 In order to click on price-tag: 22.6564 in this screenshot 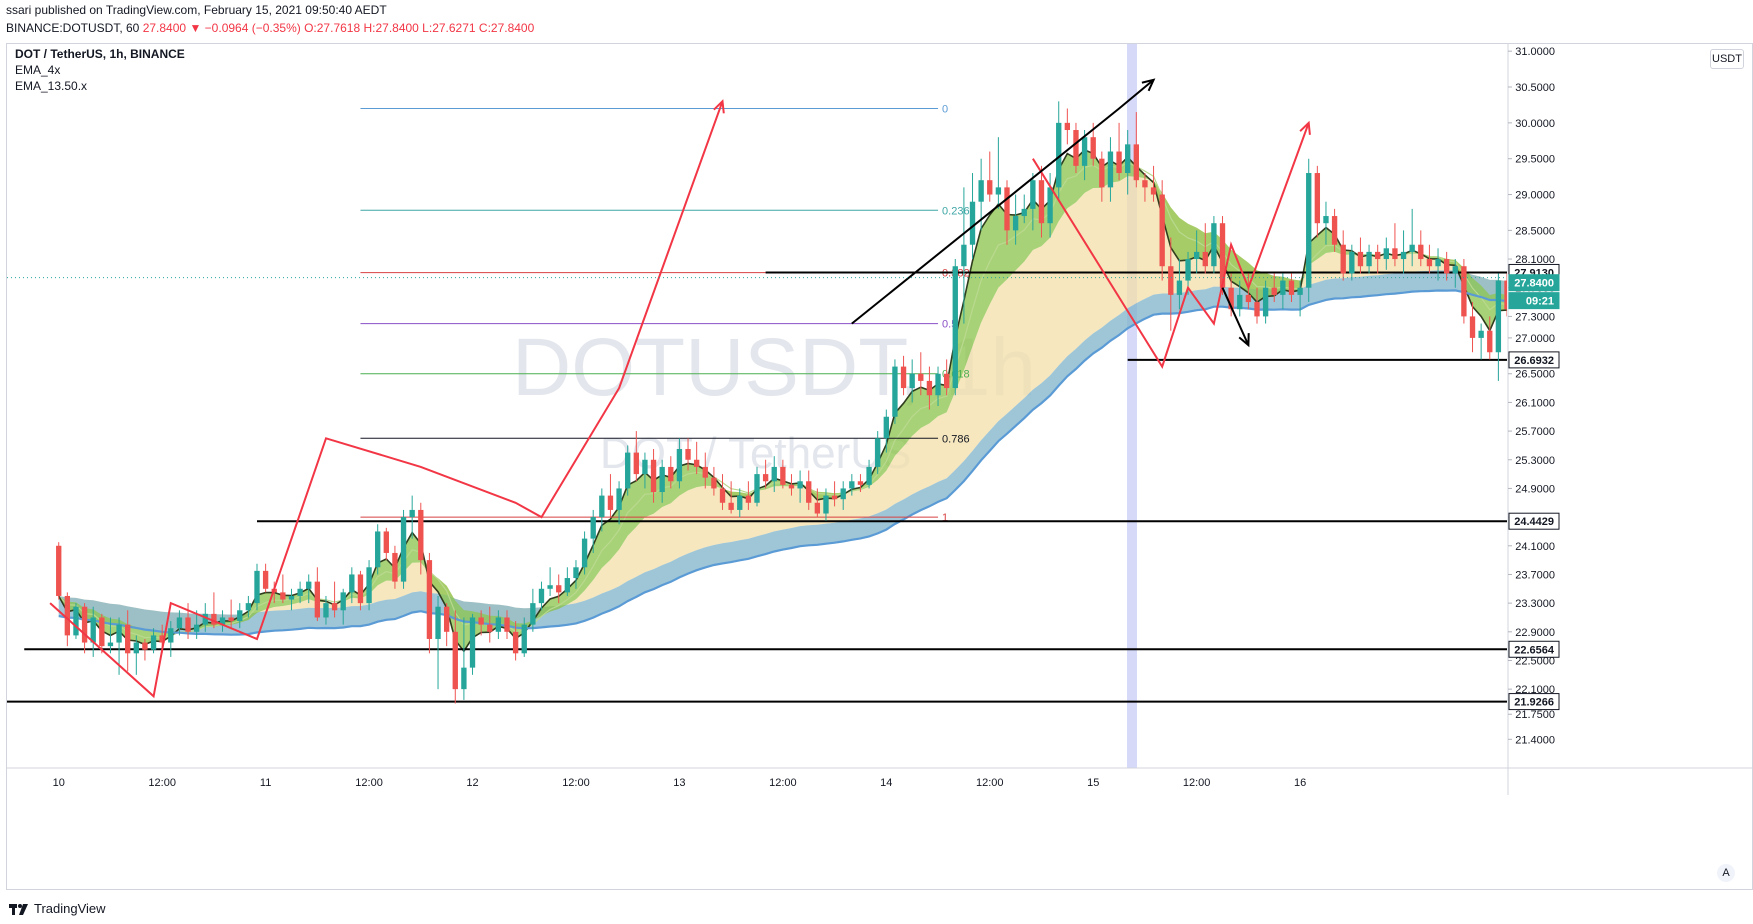, I will do `click(1534, 649)`.